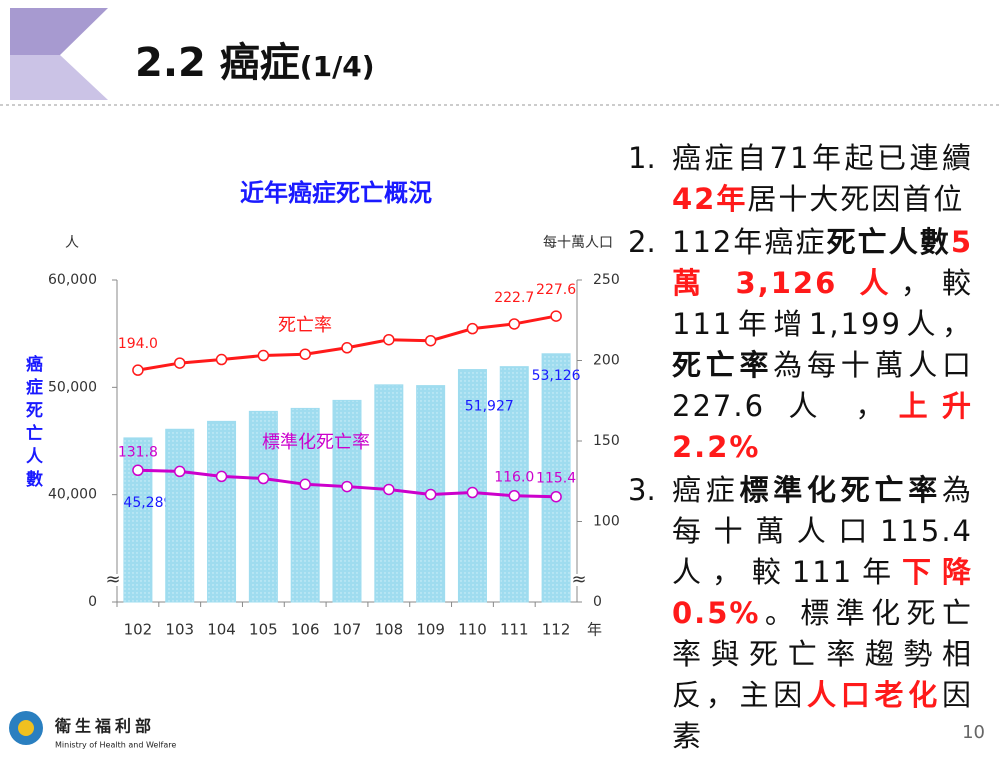 The width and height of the screenshot is (1000, 757). What do you see at coordinates (337, 66) in the screenshot?
I see `title-suffix: (1/4)` at bounding box center [337, 66].